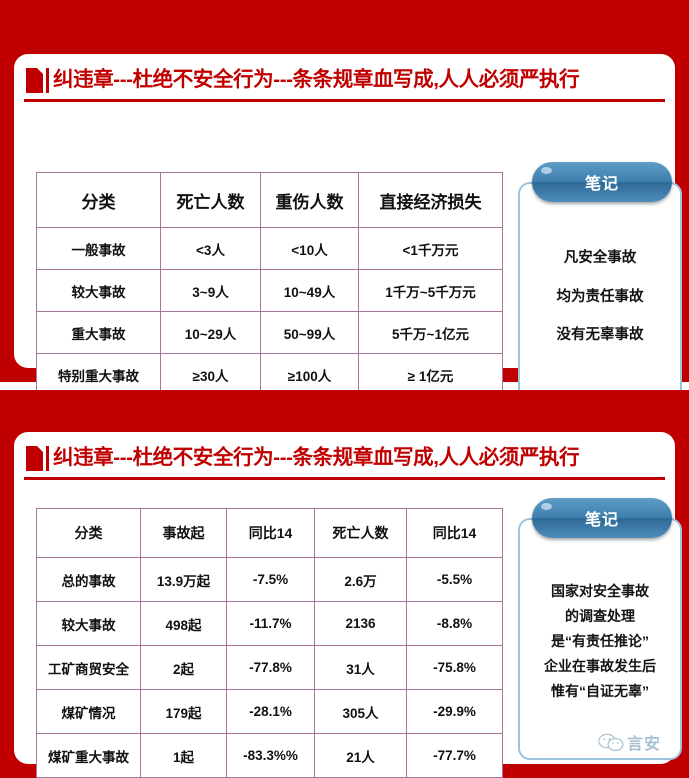 The image size is (689, 778). I want to click on panel-2-title-row: 纠违章---杜绝不安全行为---条条规章血写成,人人必须严执行, so click(344, 460).